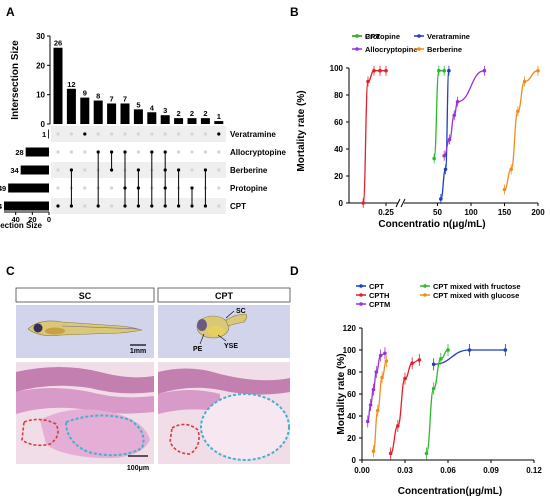 The height and width of the screenshot is (498, 550). I want to click on sc-histology-tissue, so click(85, 413).